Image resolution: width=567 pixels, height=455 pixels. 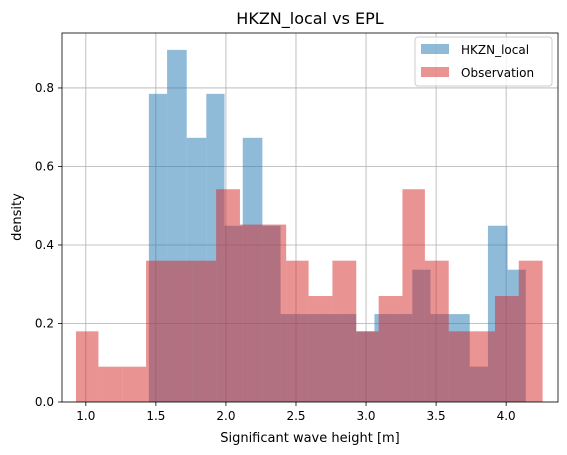 I want to click on legend-label-hkzn-local: HKZN_local, so click(x=495, y=50).